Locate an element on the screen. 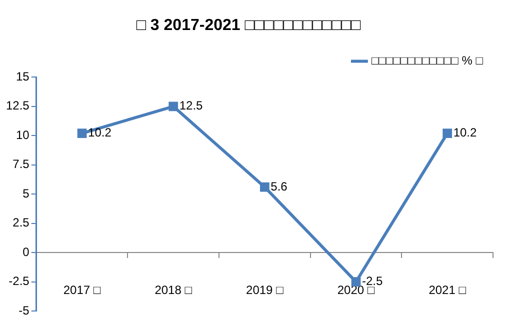  y-tick-label: 10 is located at coordinates (23, 135).